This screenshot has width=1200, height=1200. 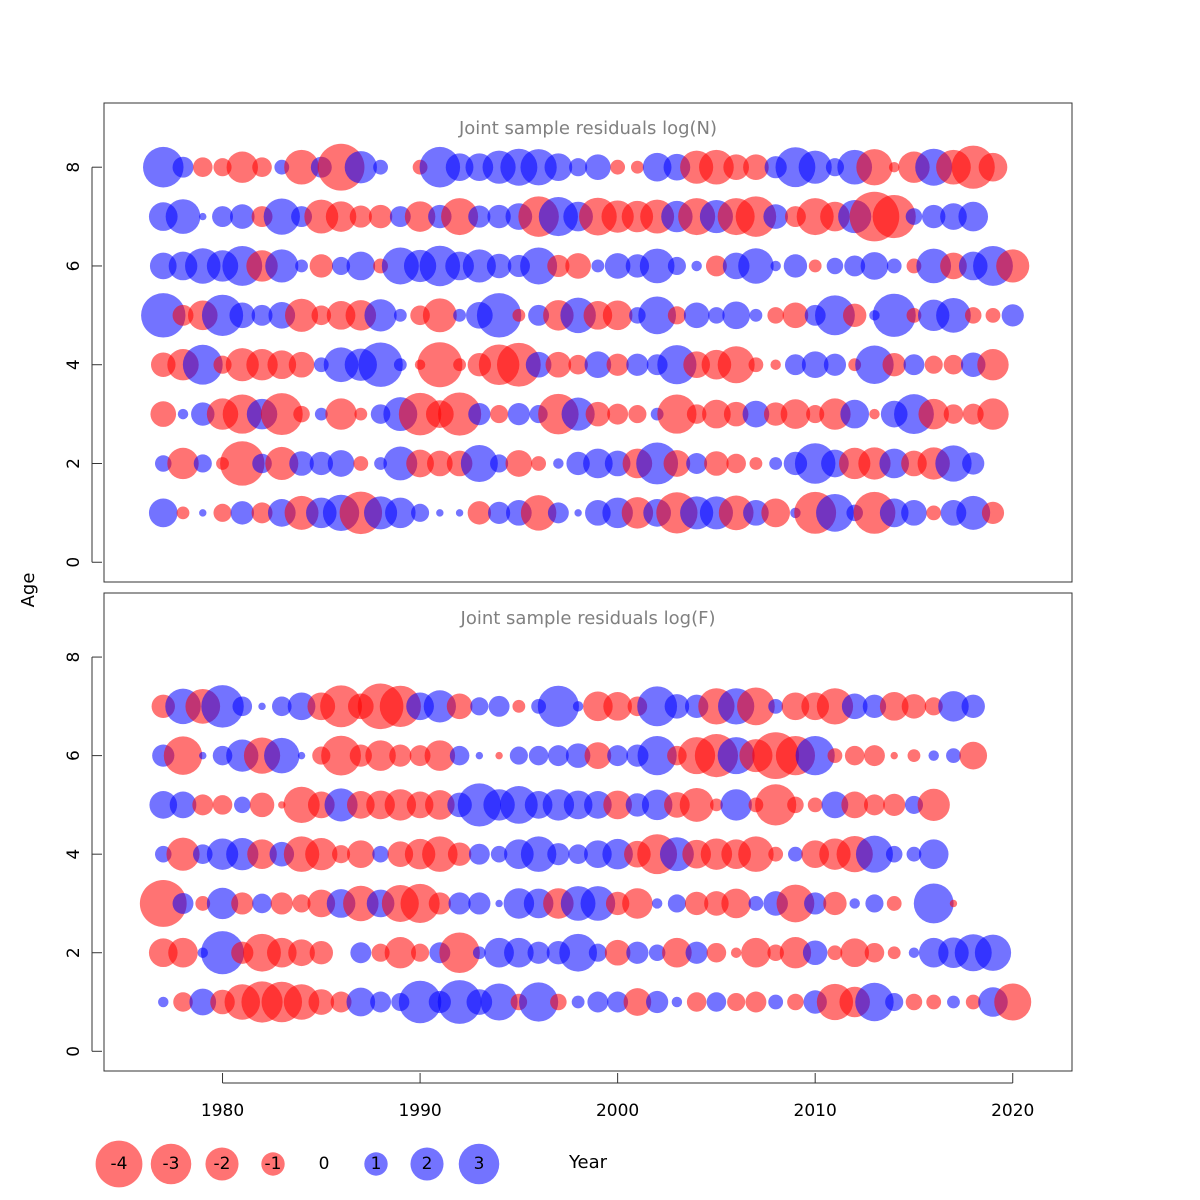 I want to click on x-tick-label: 2020, so click(x=1012, y=1111).